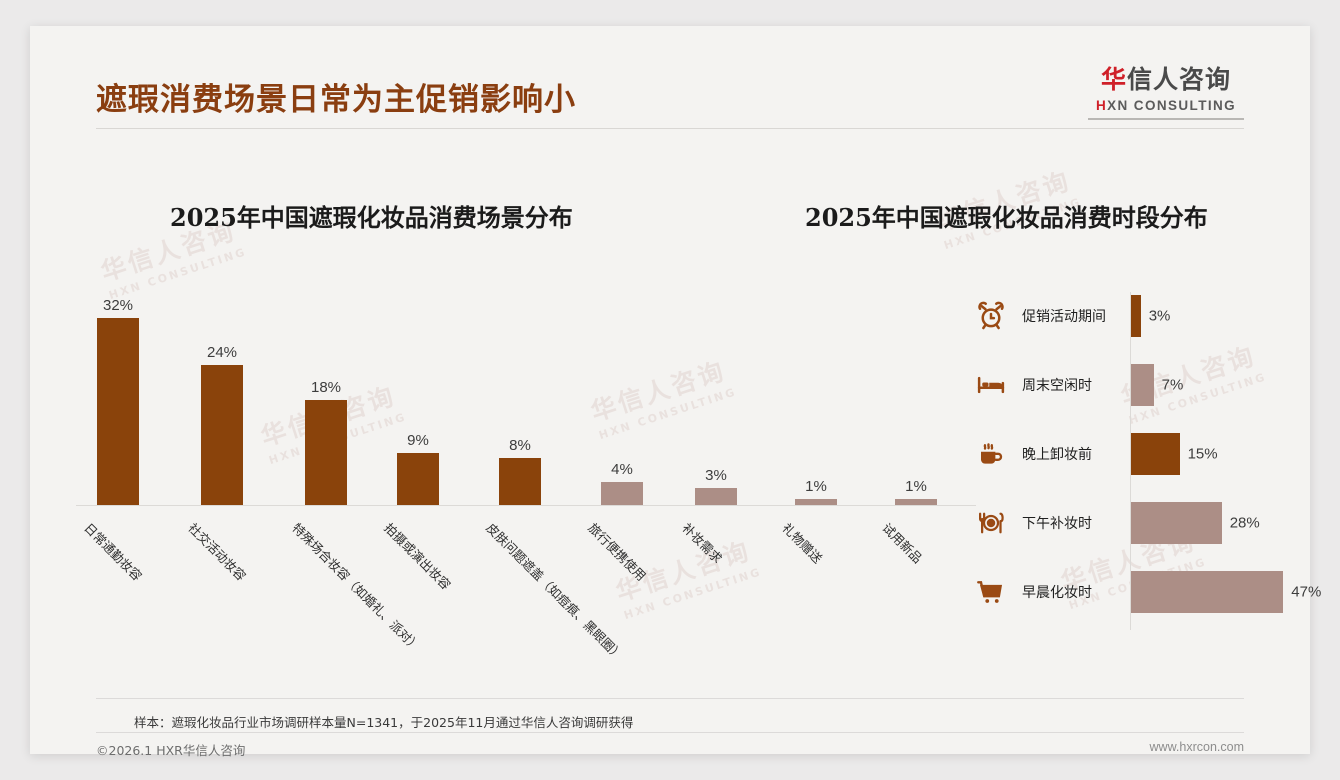 The width and height of the screenshot is (1340, 780). Describe the element at coordinates (118, 306) in the screenshot. I see `bar-value-label: 32%` at that location.